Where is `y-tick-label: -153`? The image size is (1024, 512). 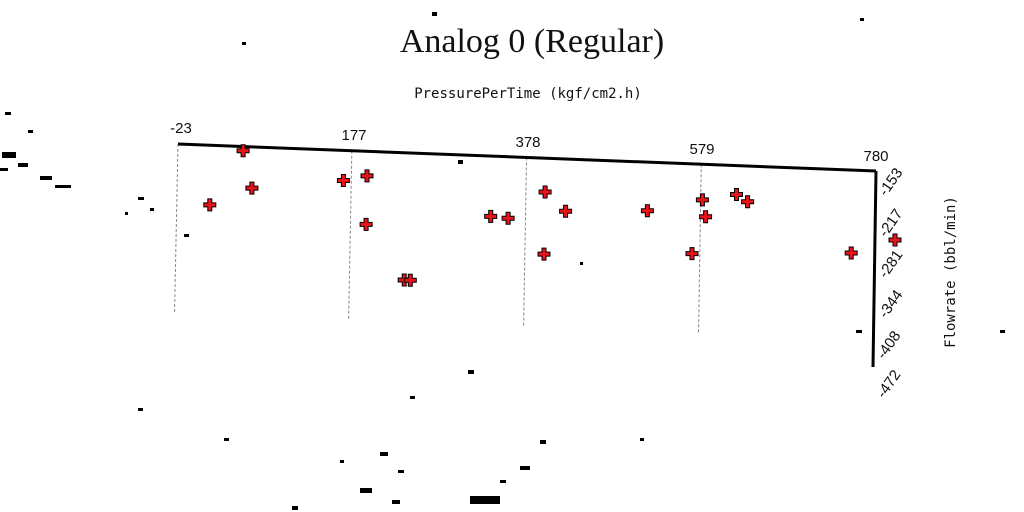 y-tick-label: -153 is located at coordinates (890, 182).